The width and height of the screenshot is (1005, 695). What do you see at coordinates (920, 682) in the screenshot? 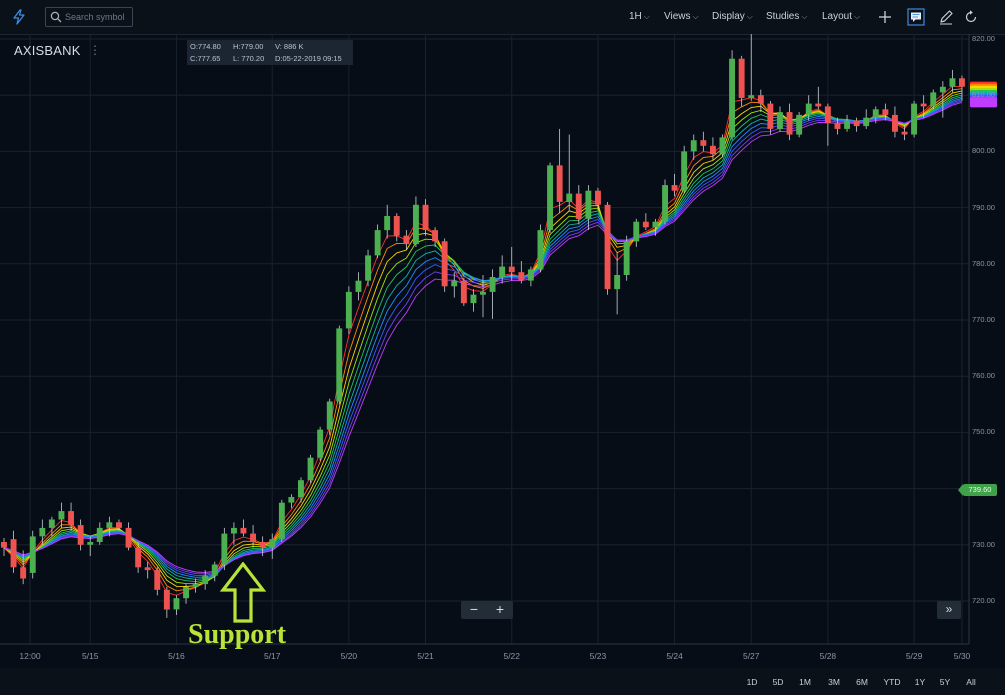
I see `range-button-1y: 1Y` at bounding box center [920, 682].